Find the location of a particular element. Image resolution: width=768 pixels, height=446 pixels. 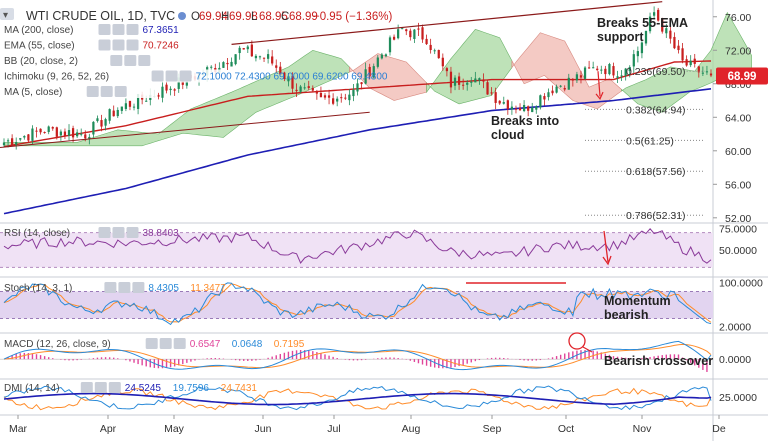

rsi-tick-label: 75.0000 is located at coordinates (738, 229).